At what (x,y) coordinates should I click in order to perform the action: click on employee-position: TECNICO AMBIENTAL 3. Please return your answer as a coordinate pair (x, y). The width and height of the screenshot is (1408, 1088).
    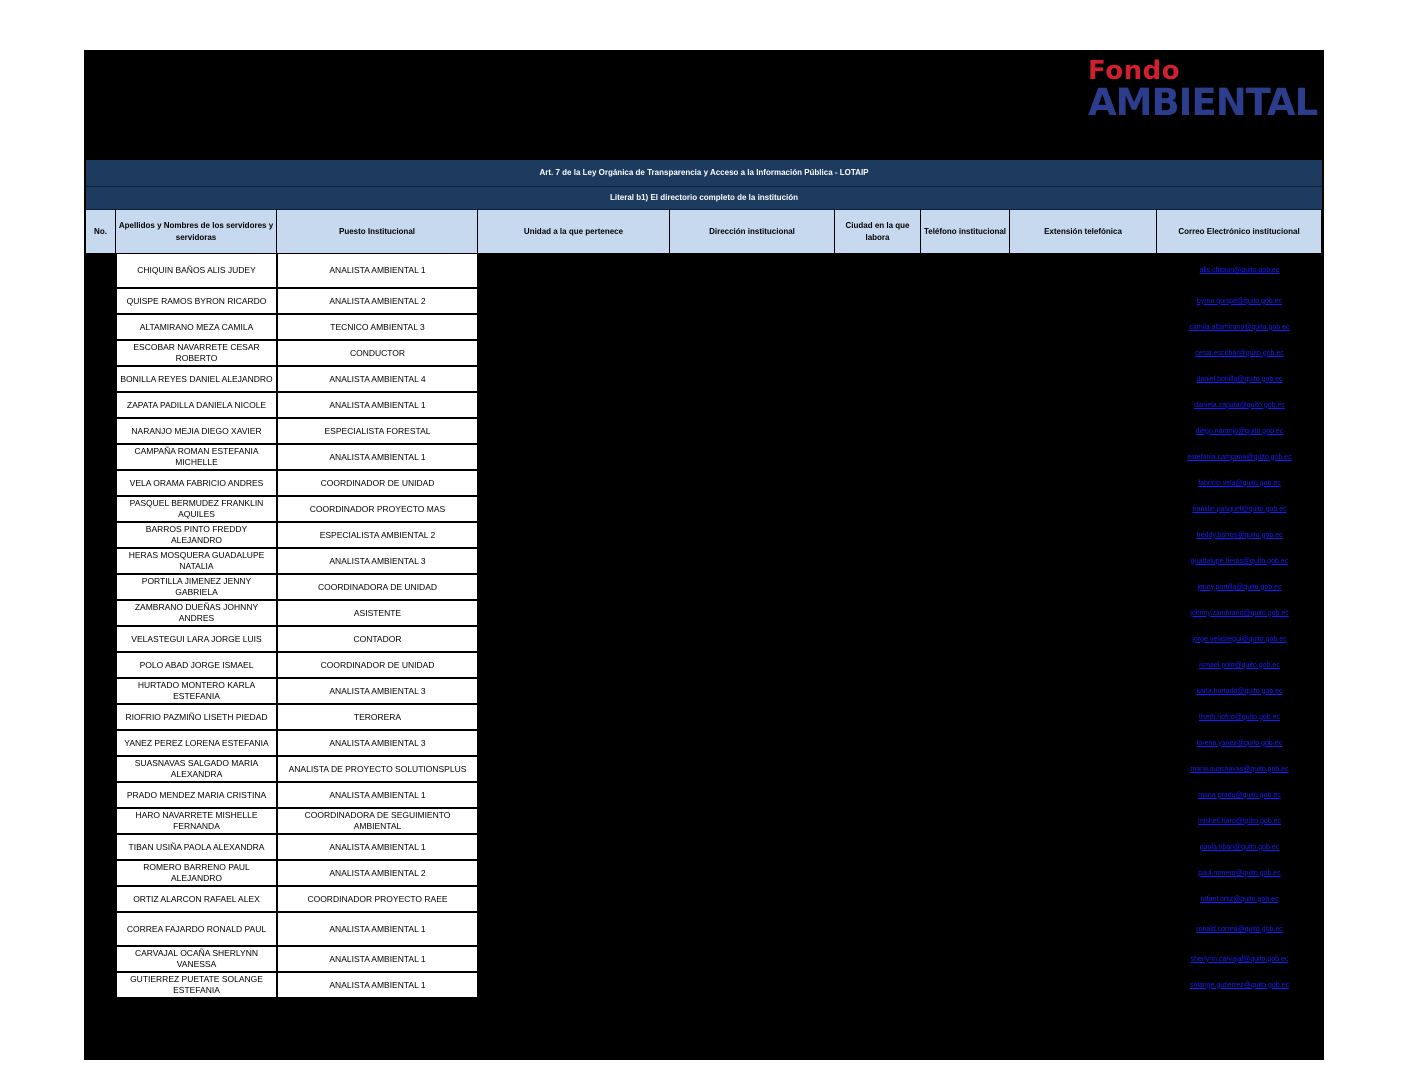
    Looking at the image, I should click on (377, 327).